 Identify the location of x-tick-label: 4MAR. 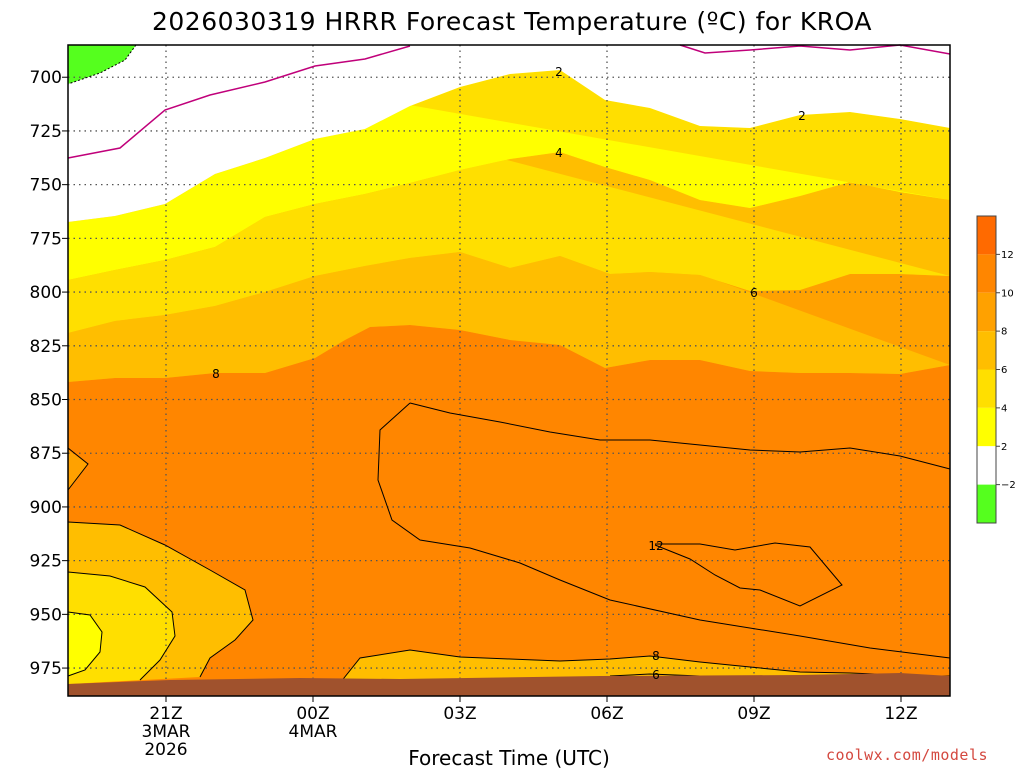
(313, 732).